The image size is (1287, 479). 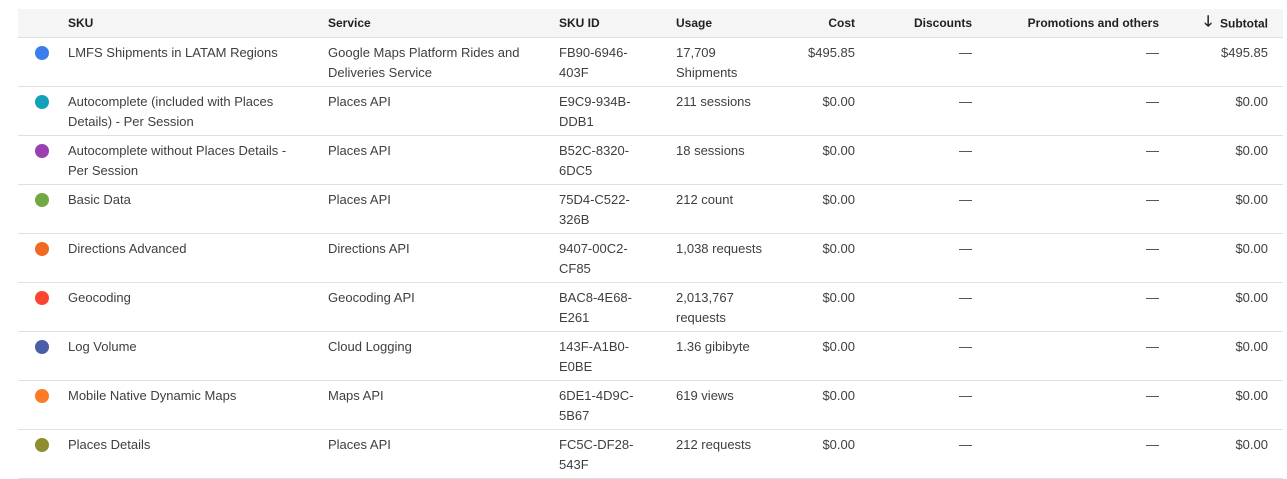 I want to click on row-sku: Geocoding, so click(x=198, y=307).